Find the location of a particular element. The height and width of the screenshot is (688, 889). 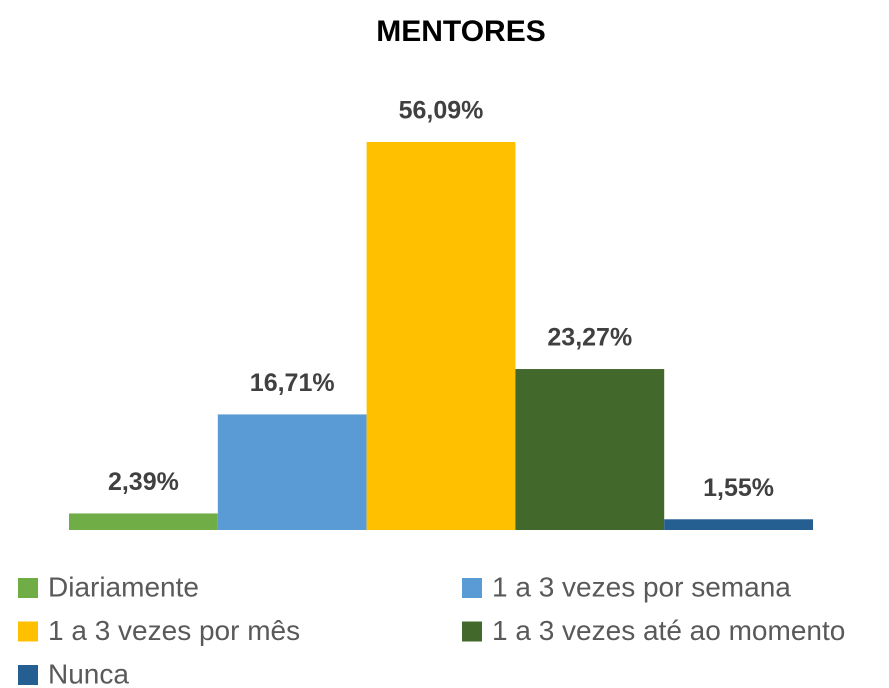

legend-label: 1 a 3 vezes por mês is located at coordinates (174, 630).